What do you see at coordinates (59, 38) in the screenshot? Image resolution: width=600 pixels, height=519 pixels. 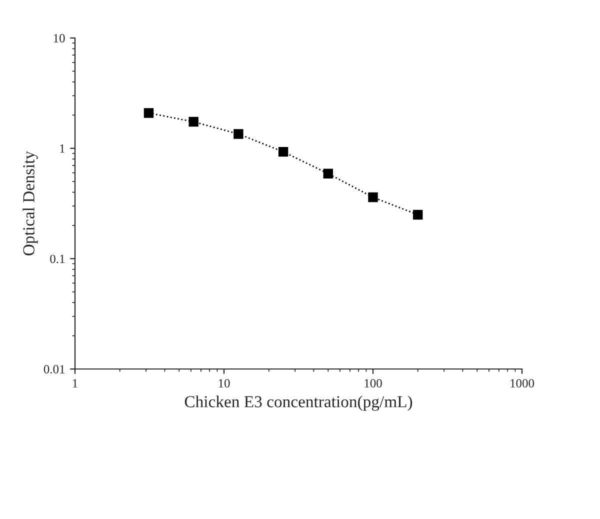 I see `y-tick-label: 10` at bounding box center [59, 38].